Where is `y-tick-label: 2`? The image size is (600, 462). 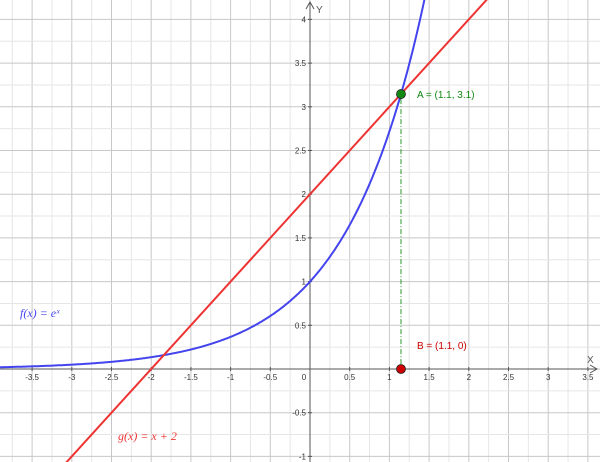 y-tick-label: 2 is located at coordinates (304, 194).